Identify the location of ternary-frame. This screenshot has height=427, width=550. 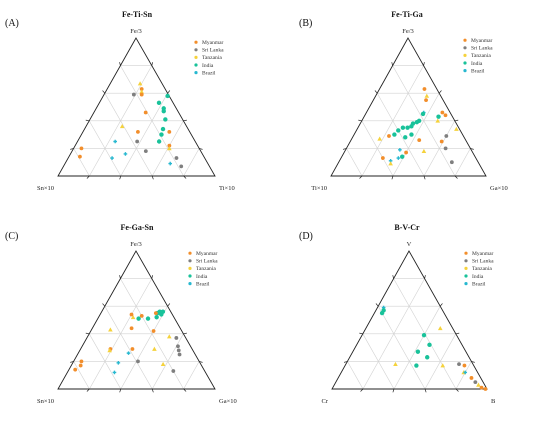
(408, 107).